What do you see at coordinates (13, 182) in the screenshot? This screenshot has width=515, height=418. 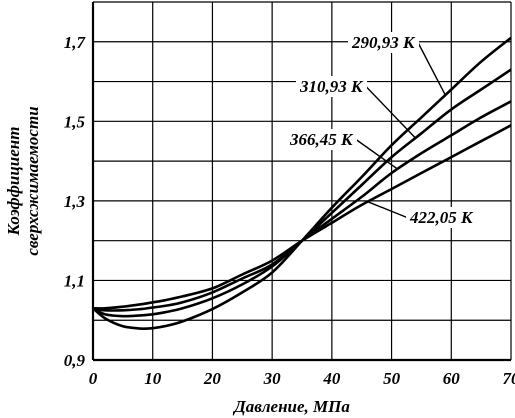 I see `y-axis-title-line-1: Коэффициент` at bounding box center [13, 182].